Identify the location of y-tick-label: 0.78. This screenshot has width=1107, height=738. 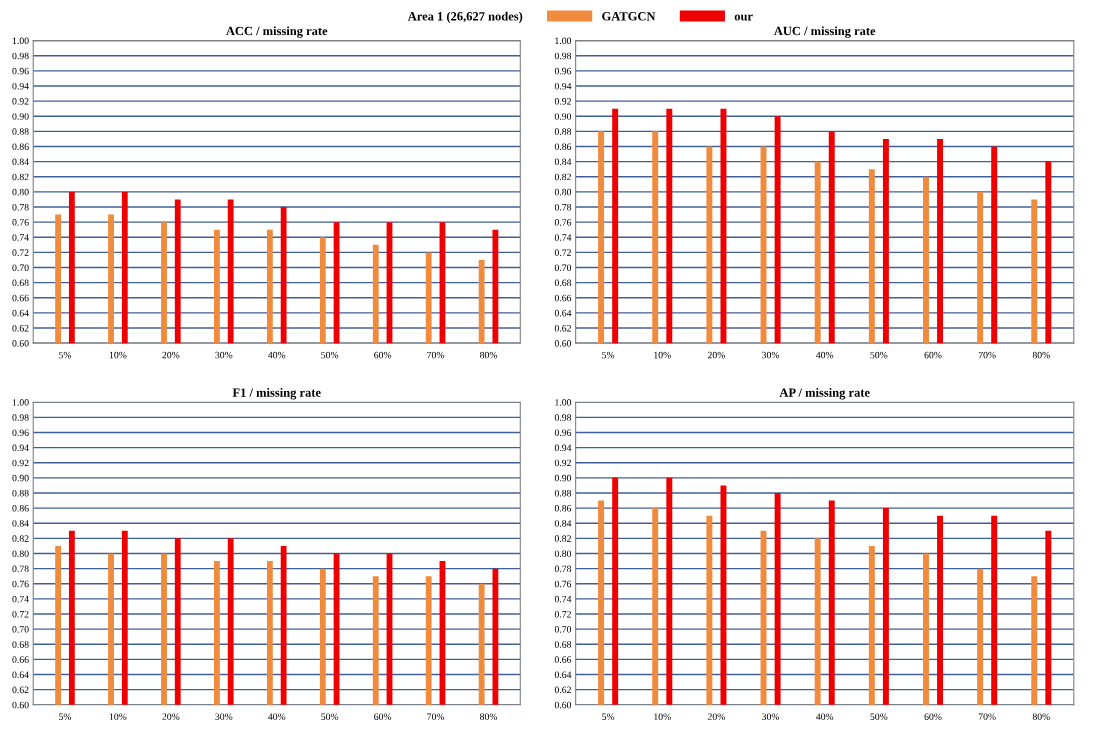
(563, 569).